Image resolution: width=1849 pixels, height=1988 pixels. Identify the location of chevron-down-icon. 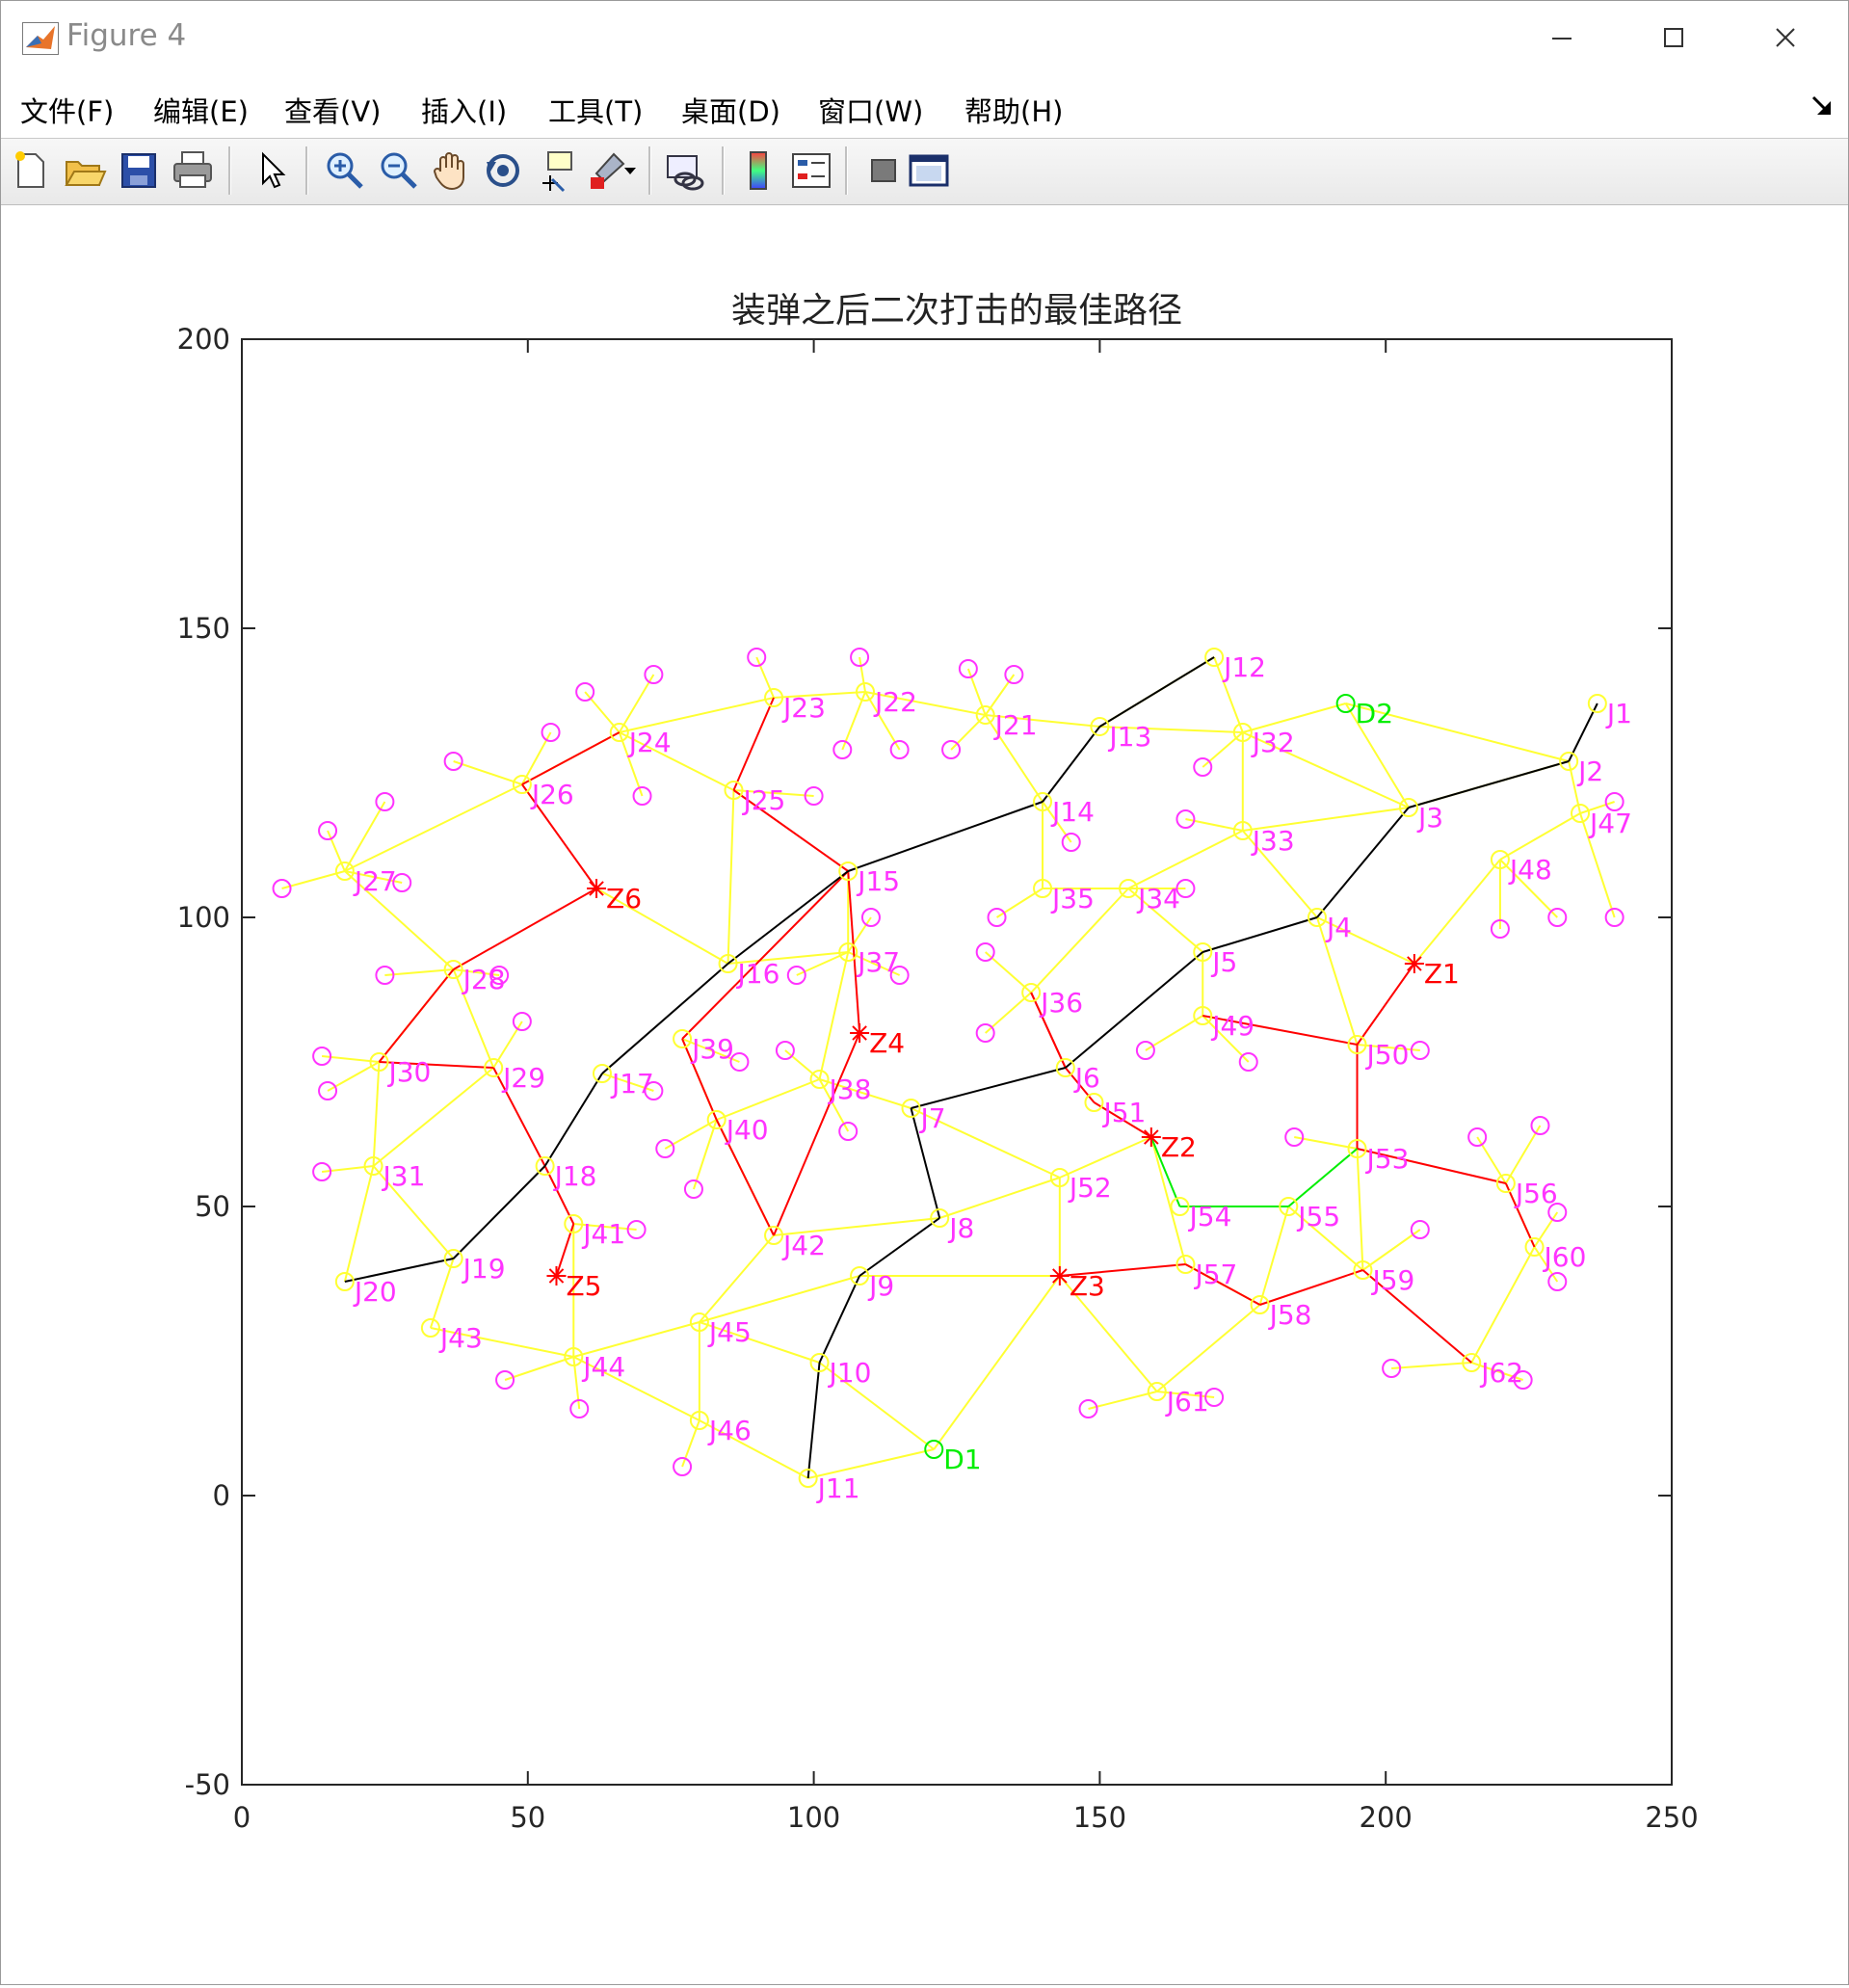
(630, 170).